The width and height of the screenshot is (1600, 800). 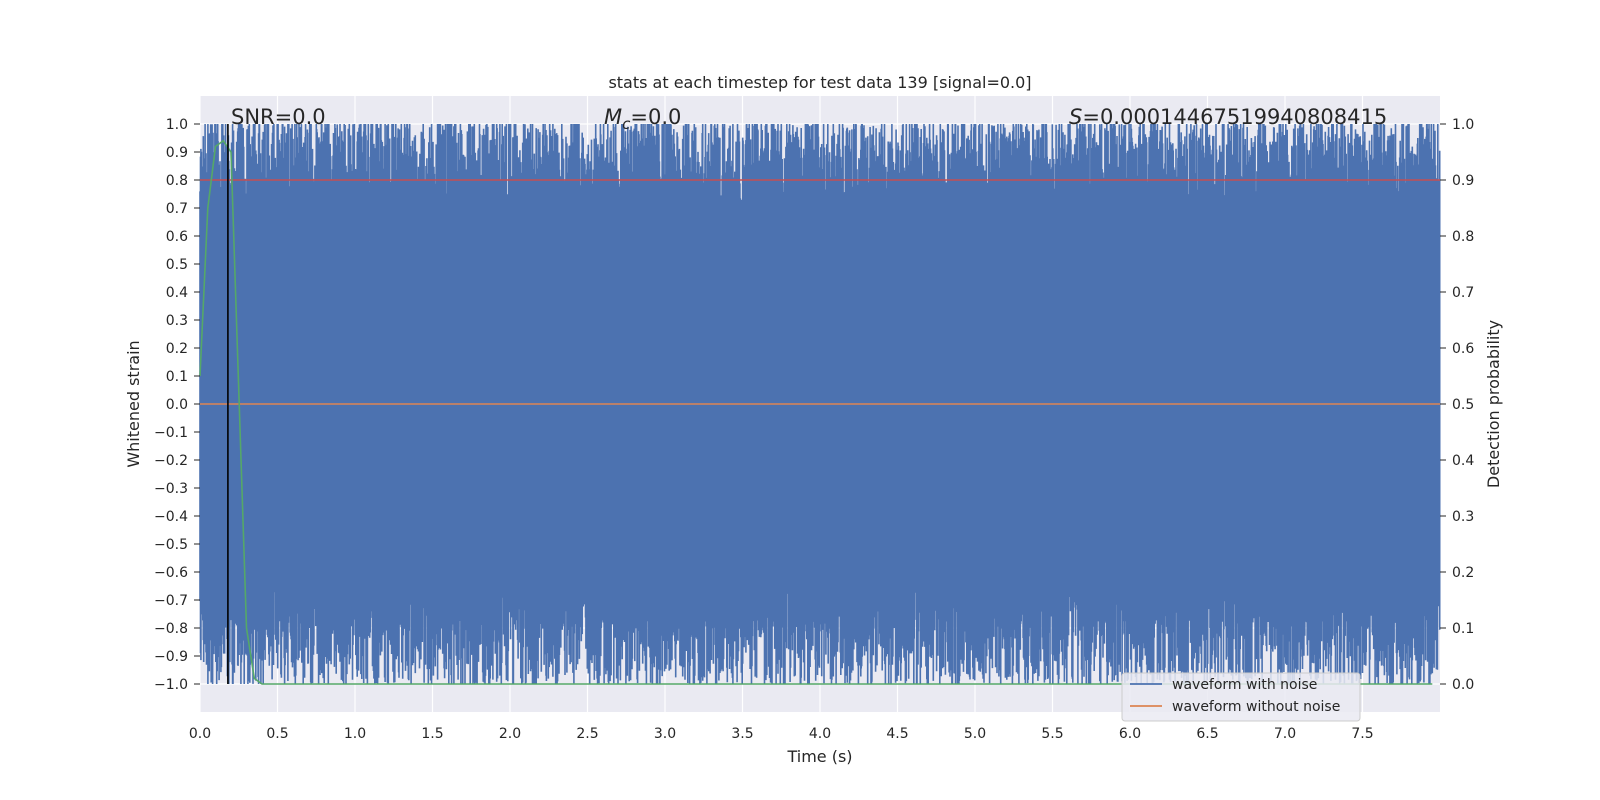 I want to click on right-tick-label: 0.5, so click(x=1463, y=405).